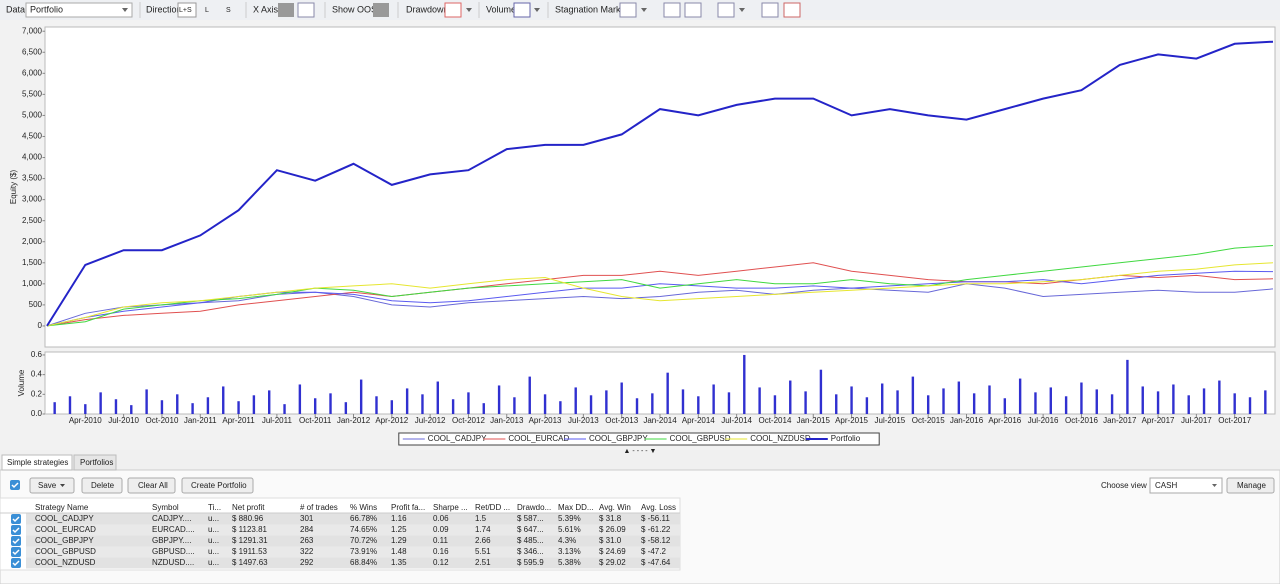 Image resolution: width=1280 pixels, height=584 pixels. I want to click on column-header: # of trades, so click(319, 507).